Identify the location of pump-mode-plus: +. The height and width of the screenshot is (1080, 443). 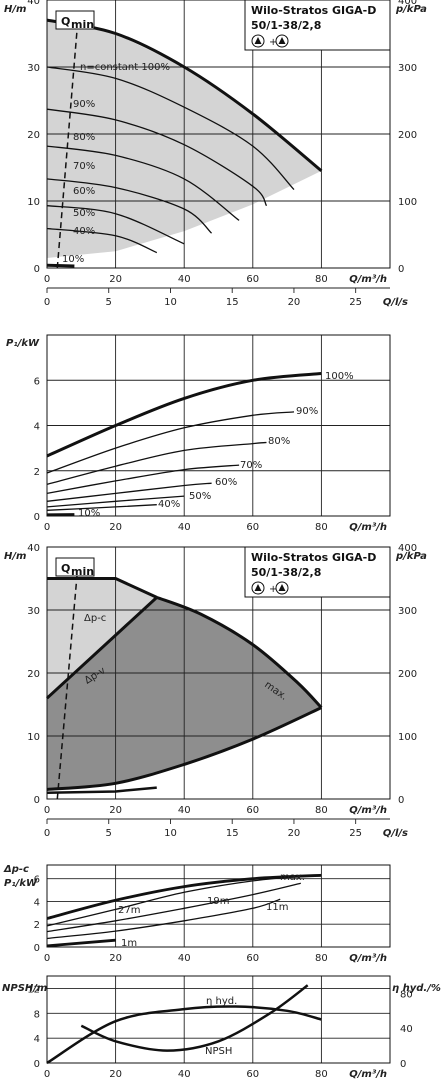
(273, 42).